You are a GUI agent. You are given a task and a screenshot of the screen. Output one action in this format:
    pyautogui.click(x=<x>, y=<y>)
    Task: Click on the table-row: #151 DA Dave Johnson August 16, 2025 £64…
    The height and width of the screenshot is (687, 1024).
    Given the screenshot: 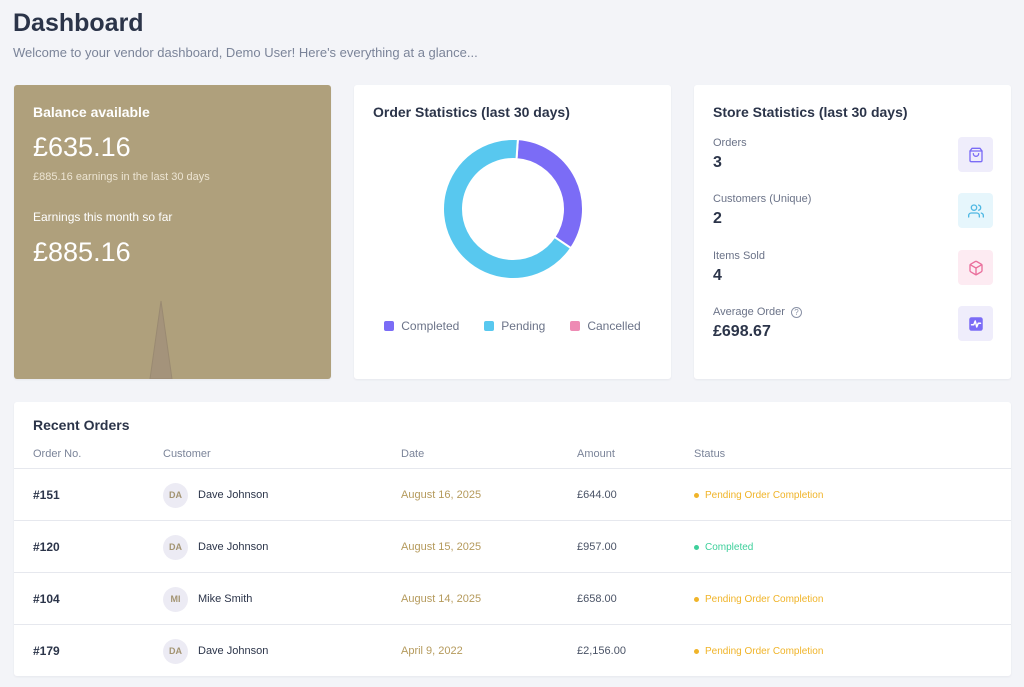 What is the action you would take?
    pyautogui.click(x=512, y=495)
    